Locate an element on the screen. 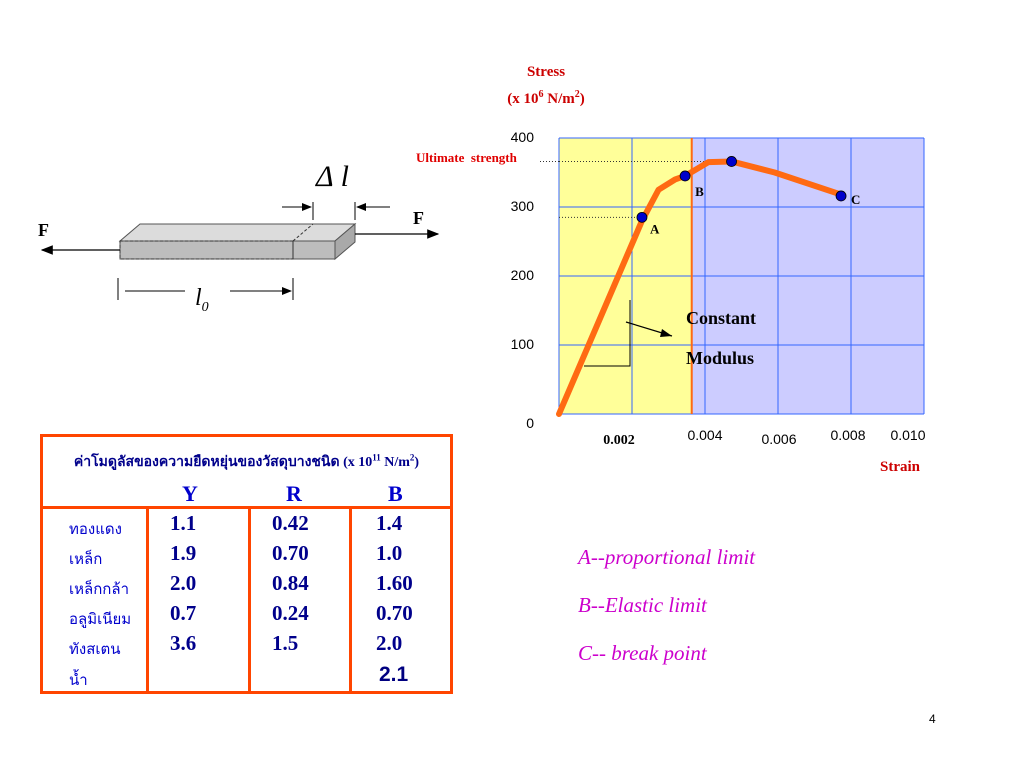 This screenshot has height=768, width=1024. point-label-c: C is located at coordinates (855, 199).